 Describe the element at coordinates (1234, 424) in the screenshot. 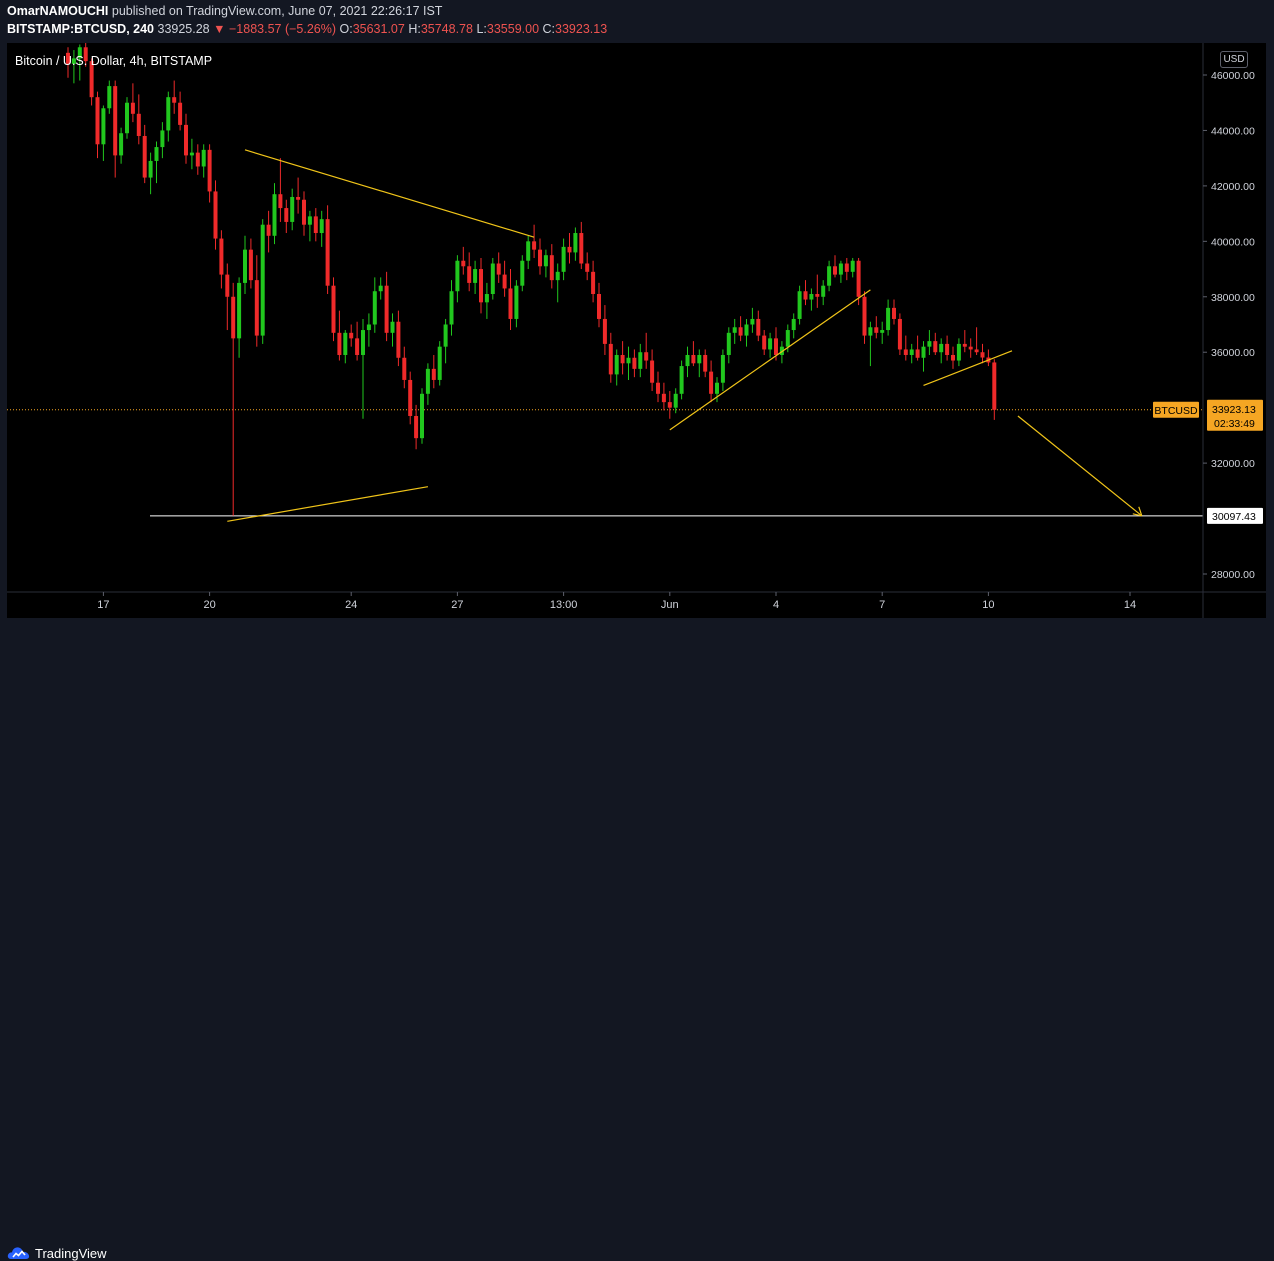

I see `countdown-tag-value: 02:33:49` at that location.